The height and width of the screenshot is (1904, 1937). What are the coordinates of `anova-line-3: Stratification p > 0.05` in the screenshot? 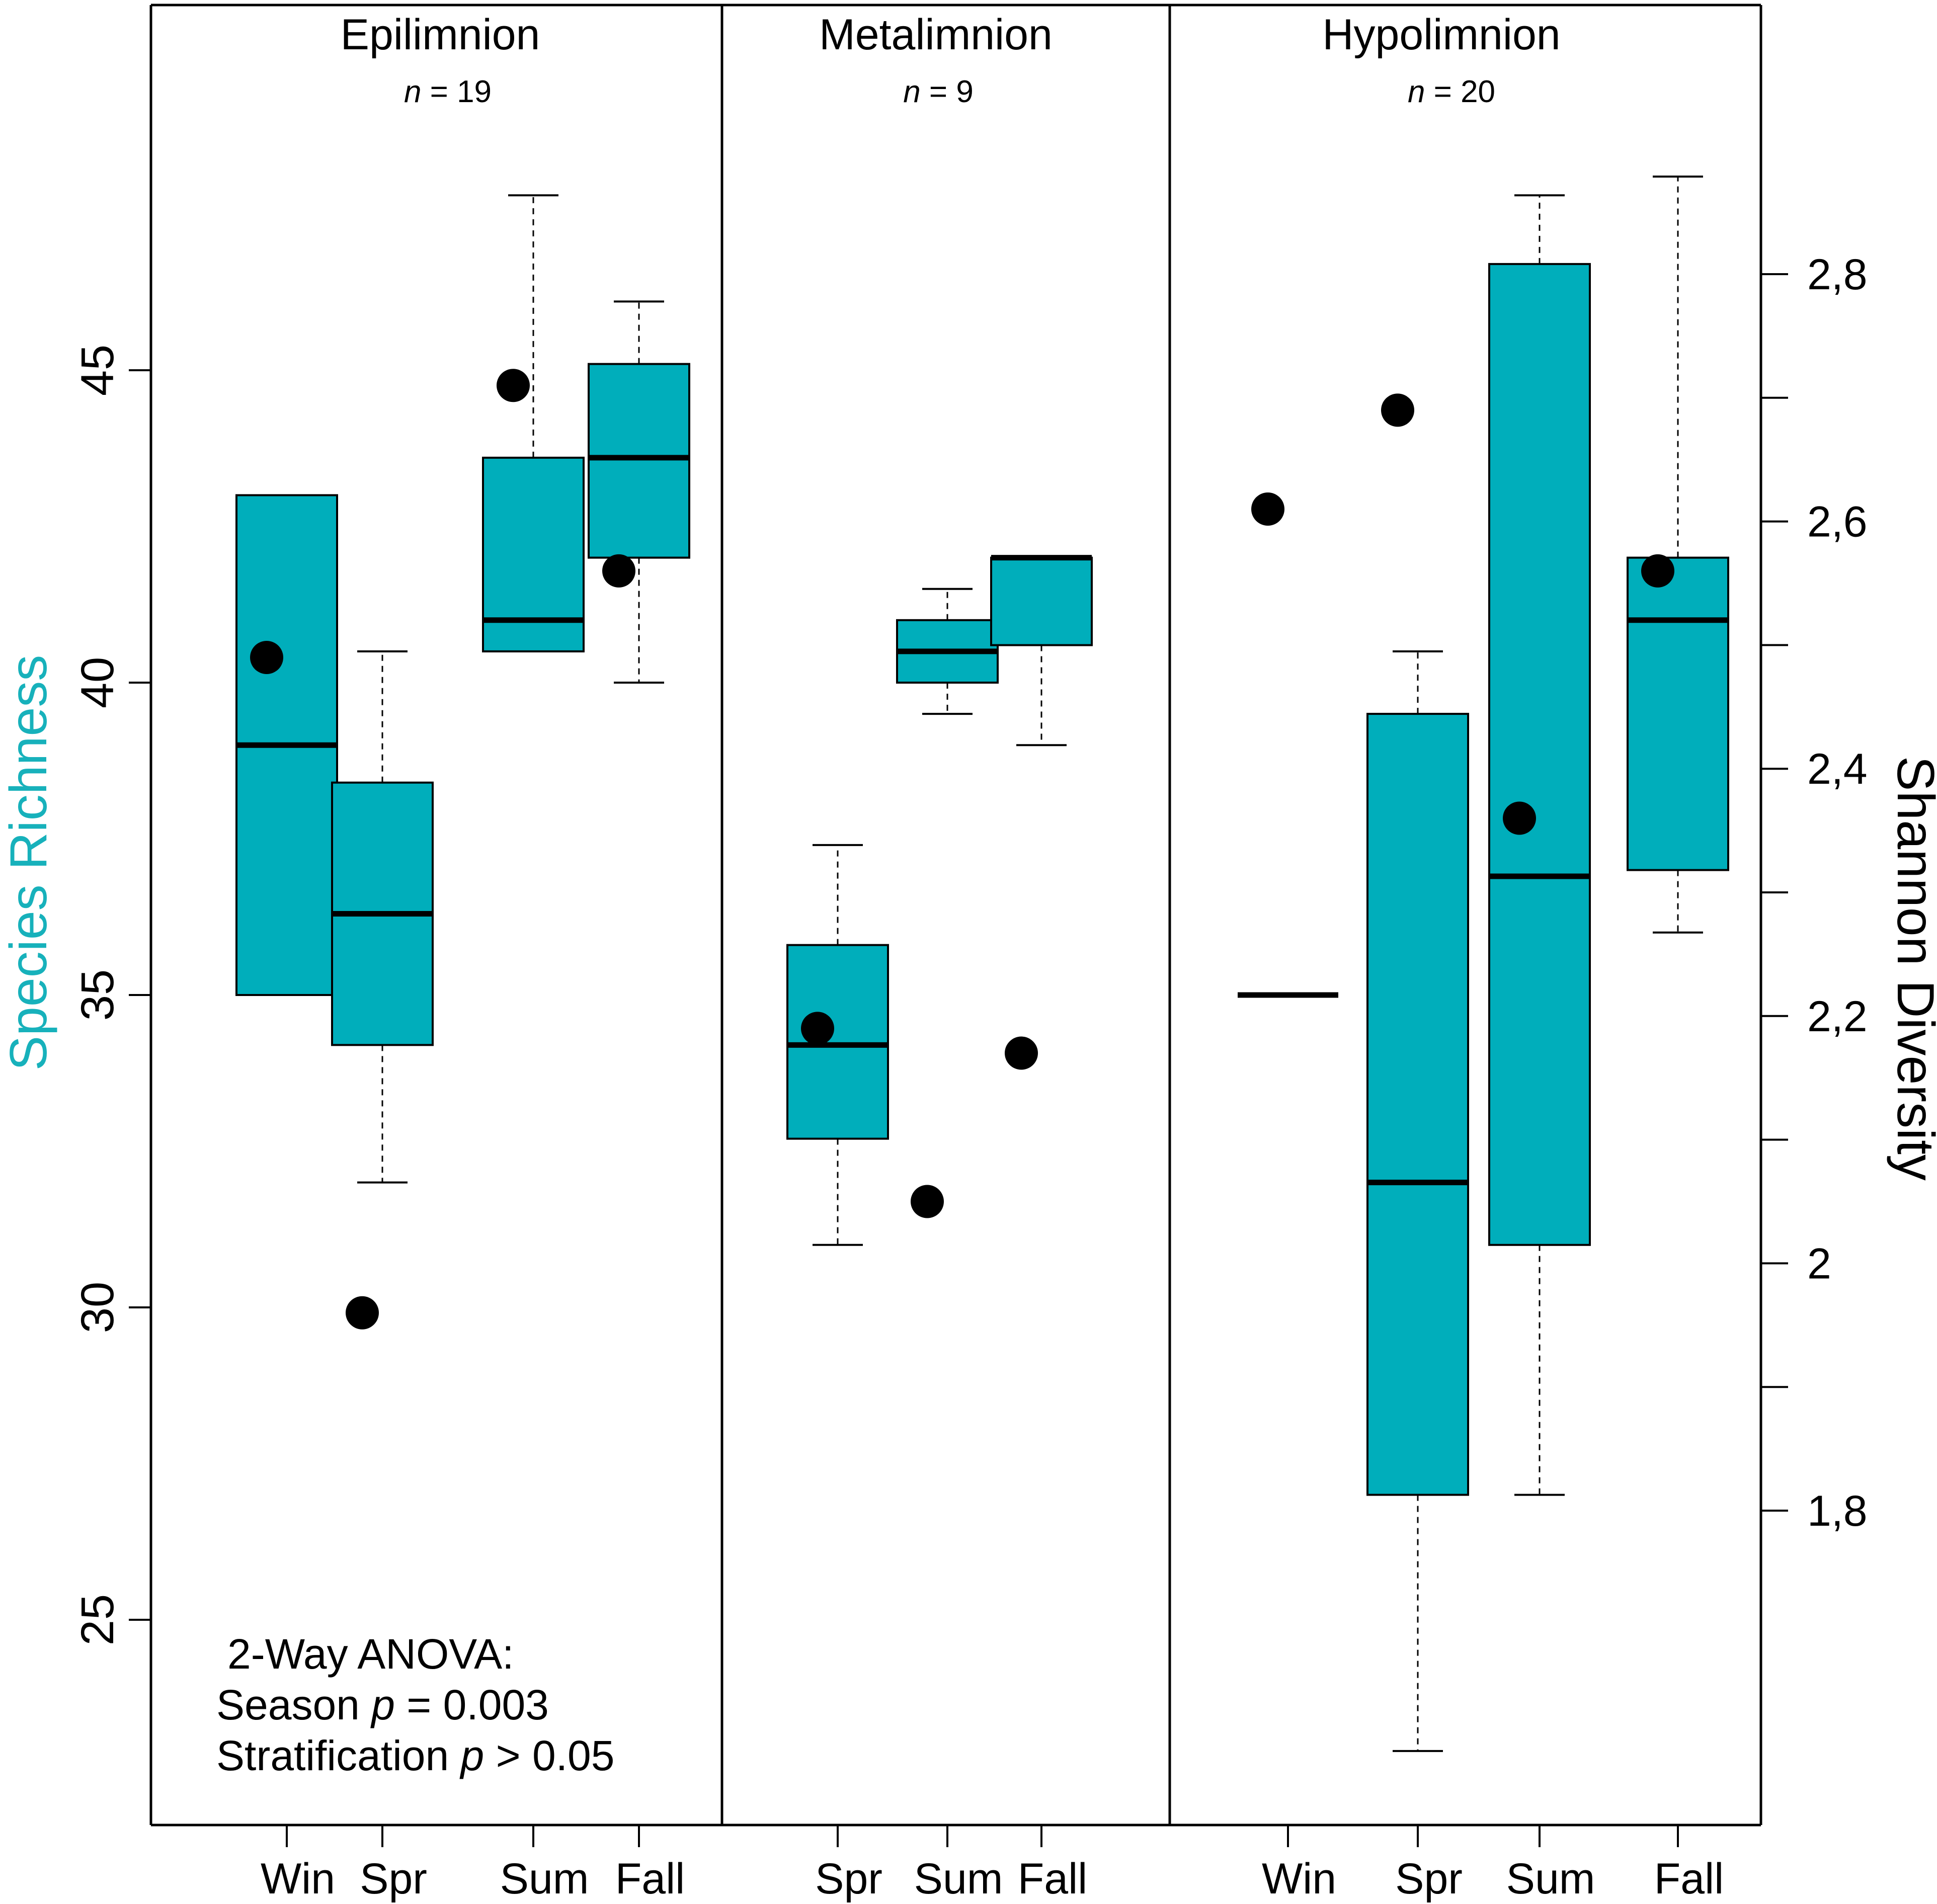 It's located at (415, 1755).